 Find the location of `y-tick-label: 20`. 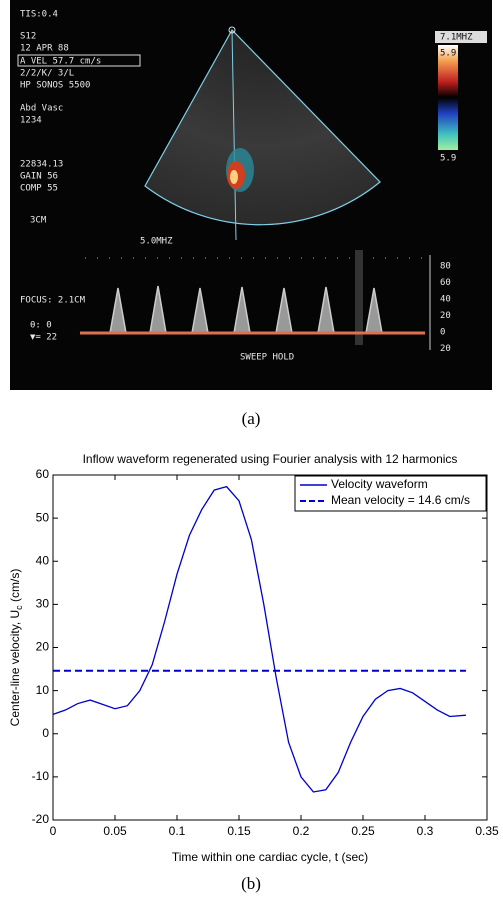

y-tick-label: 20 is located at coordinates (43, 647).